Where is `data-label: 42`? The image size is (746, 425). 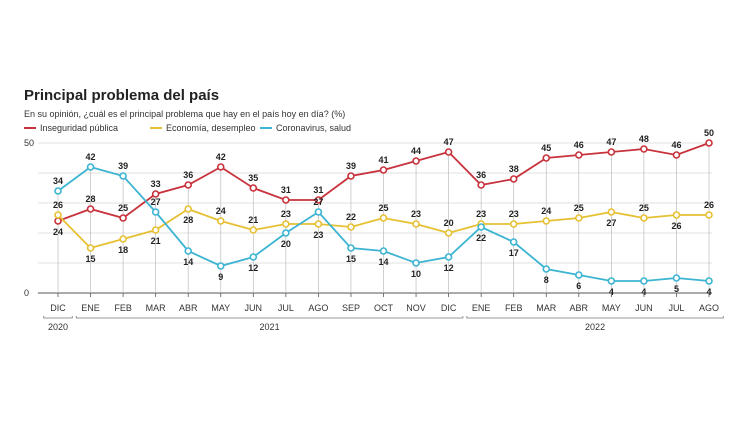
data-label: 42 is located at coordinates (221, 157).